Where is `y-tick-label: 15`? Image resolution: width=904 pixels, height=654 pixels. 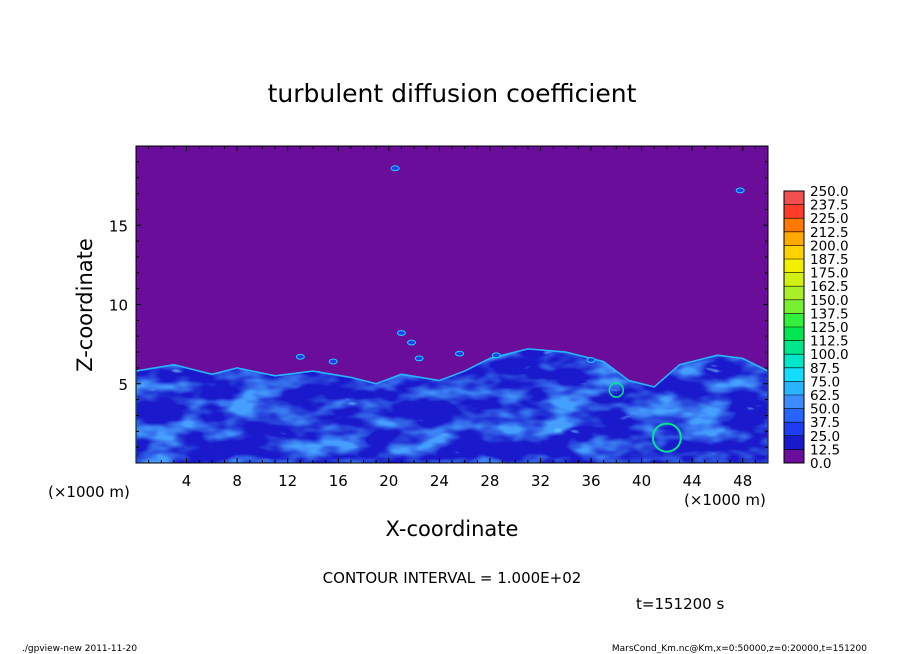
y-tick-label: 15 is located at coordinates (118, 226).